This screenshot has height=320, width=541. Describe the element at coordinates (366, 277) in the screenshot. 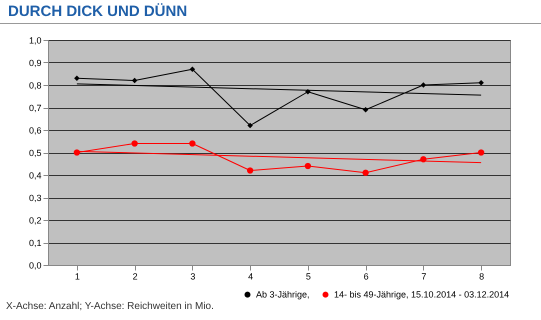

I see `x-tick-label: 6` at that location.